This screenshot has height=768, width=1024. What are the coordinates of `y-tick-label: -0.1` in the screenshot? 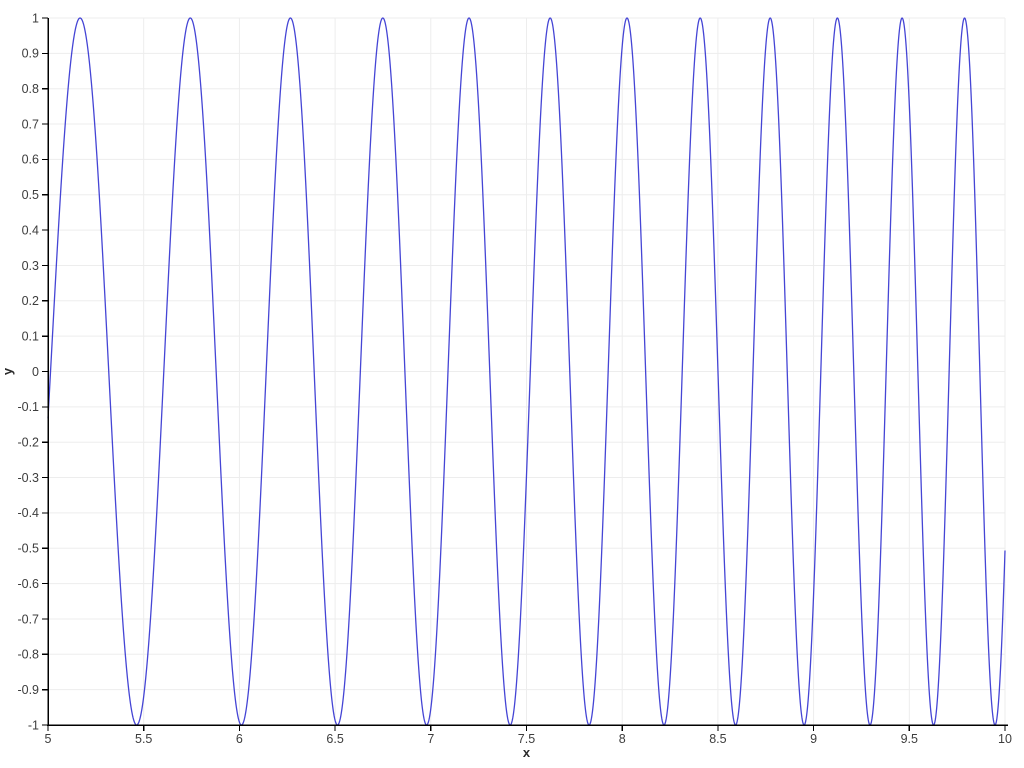 It's located at (28, 407).